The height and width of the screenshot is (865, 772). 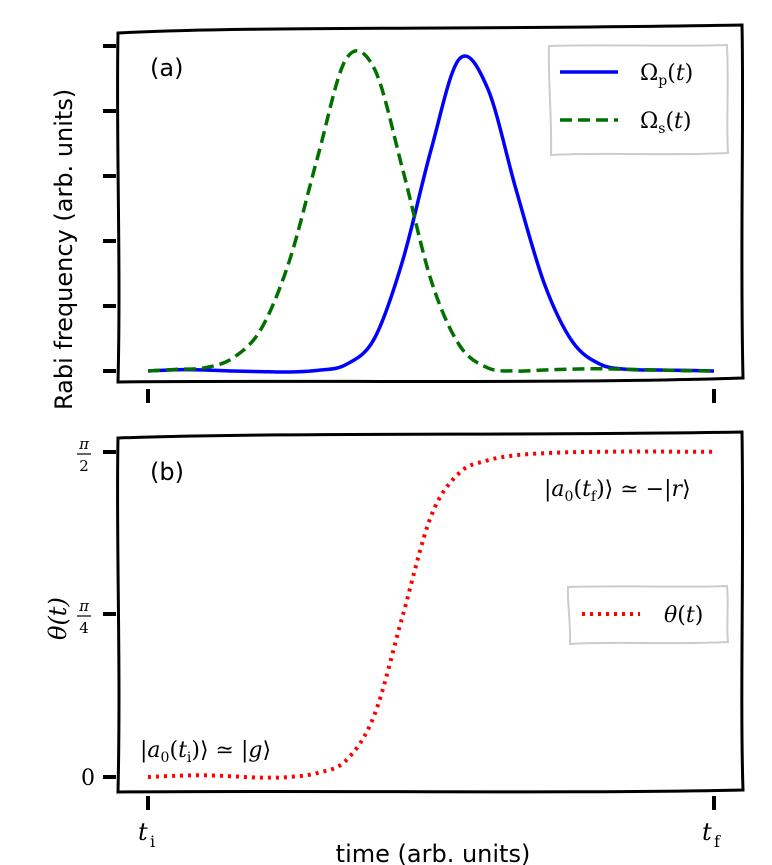 I want to click on svg-text: 2, so click(x=84, y=466).